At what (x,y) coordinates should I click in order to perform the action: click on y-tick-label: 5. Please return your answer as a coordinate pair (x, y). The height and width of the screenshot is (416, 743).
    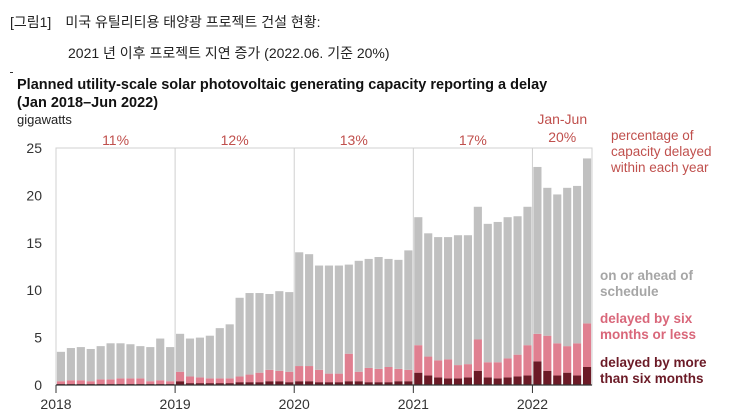
    Looking at the image, I should click on (38, 338).